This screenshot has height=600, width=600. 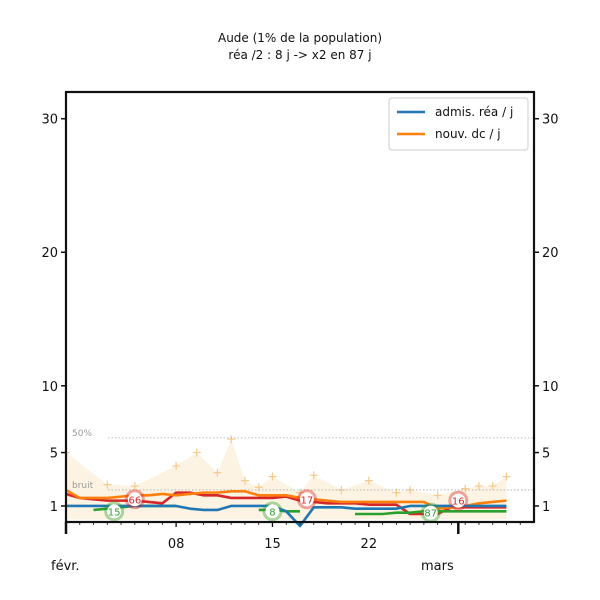 What do you see at coordinates (300, 55) in the screenshot?
I see `chart-subtitle: réa /2 : 8 j -> x2 en 87 j` at bounding box center [300, 55].